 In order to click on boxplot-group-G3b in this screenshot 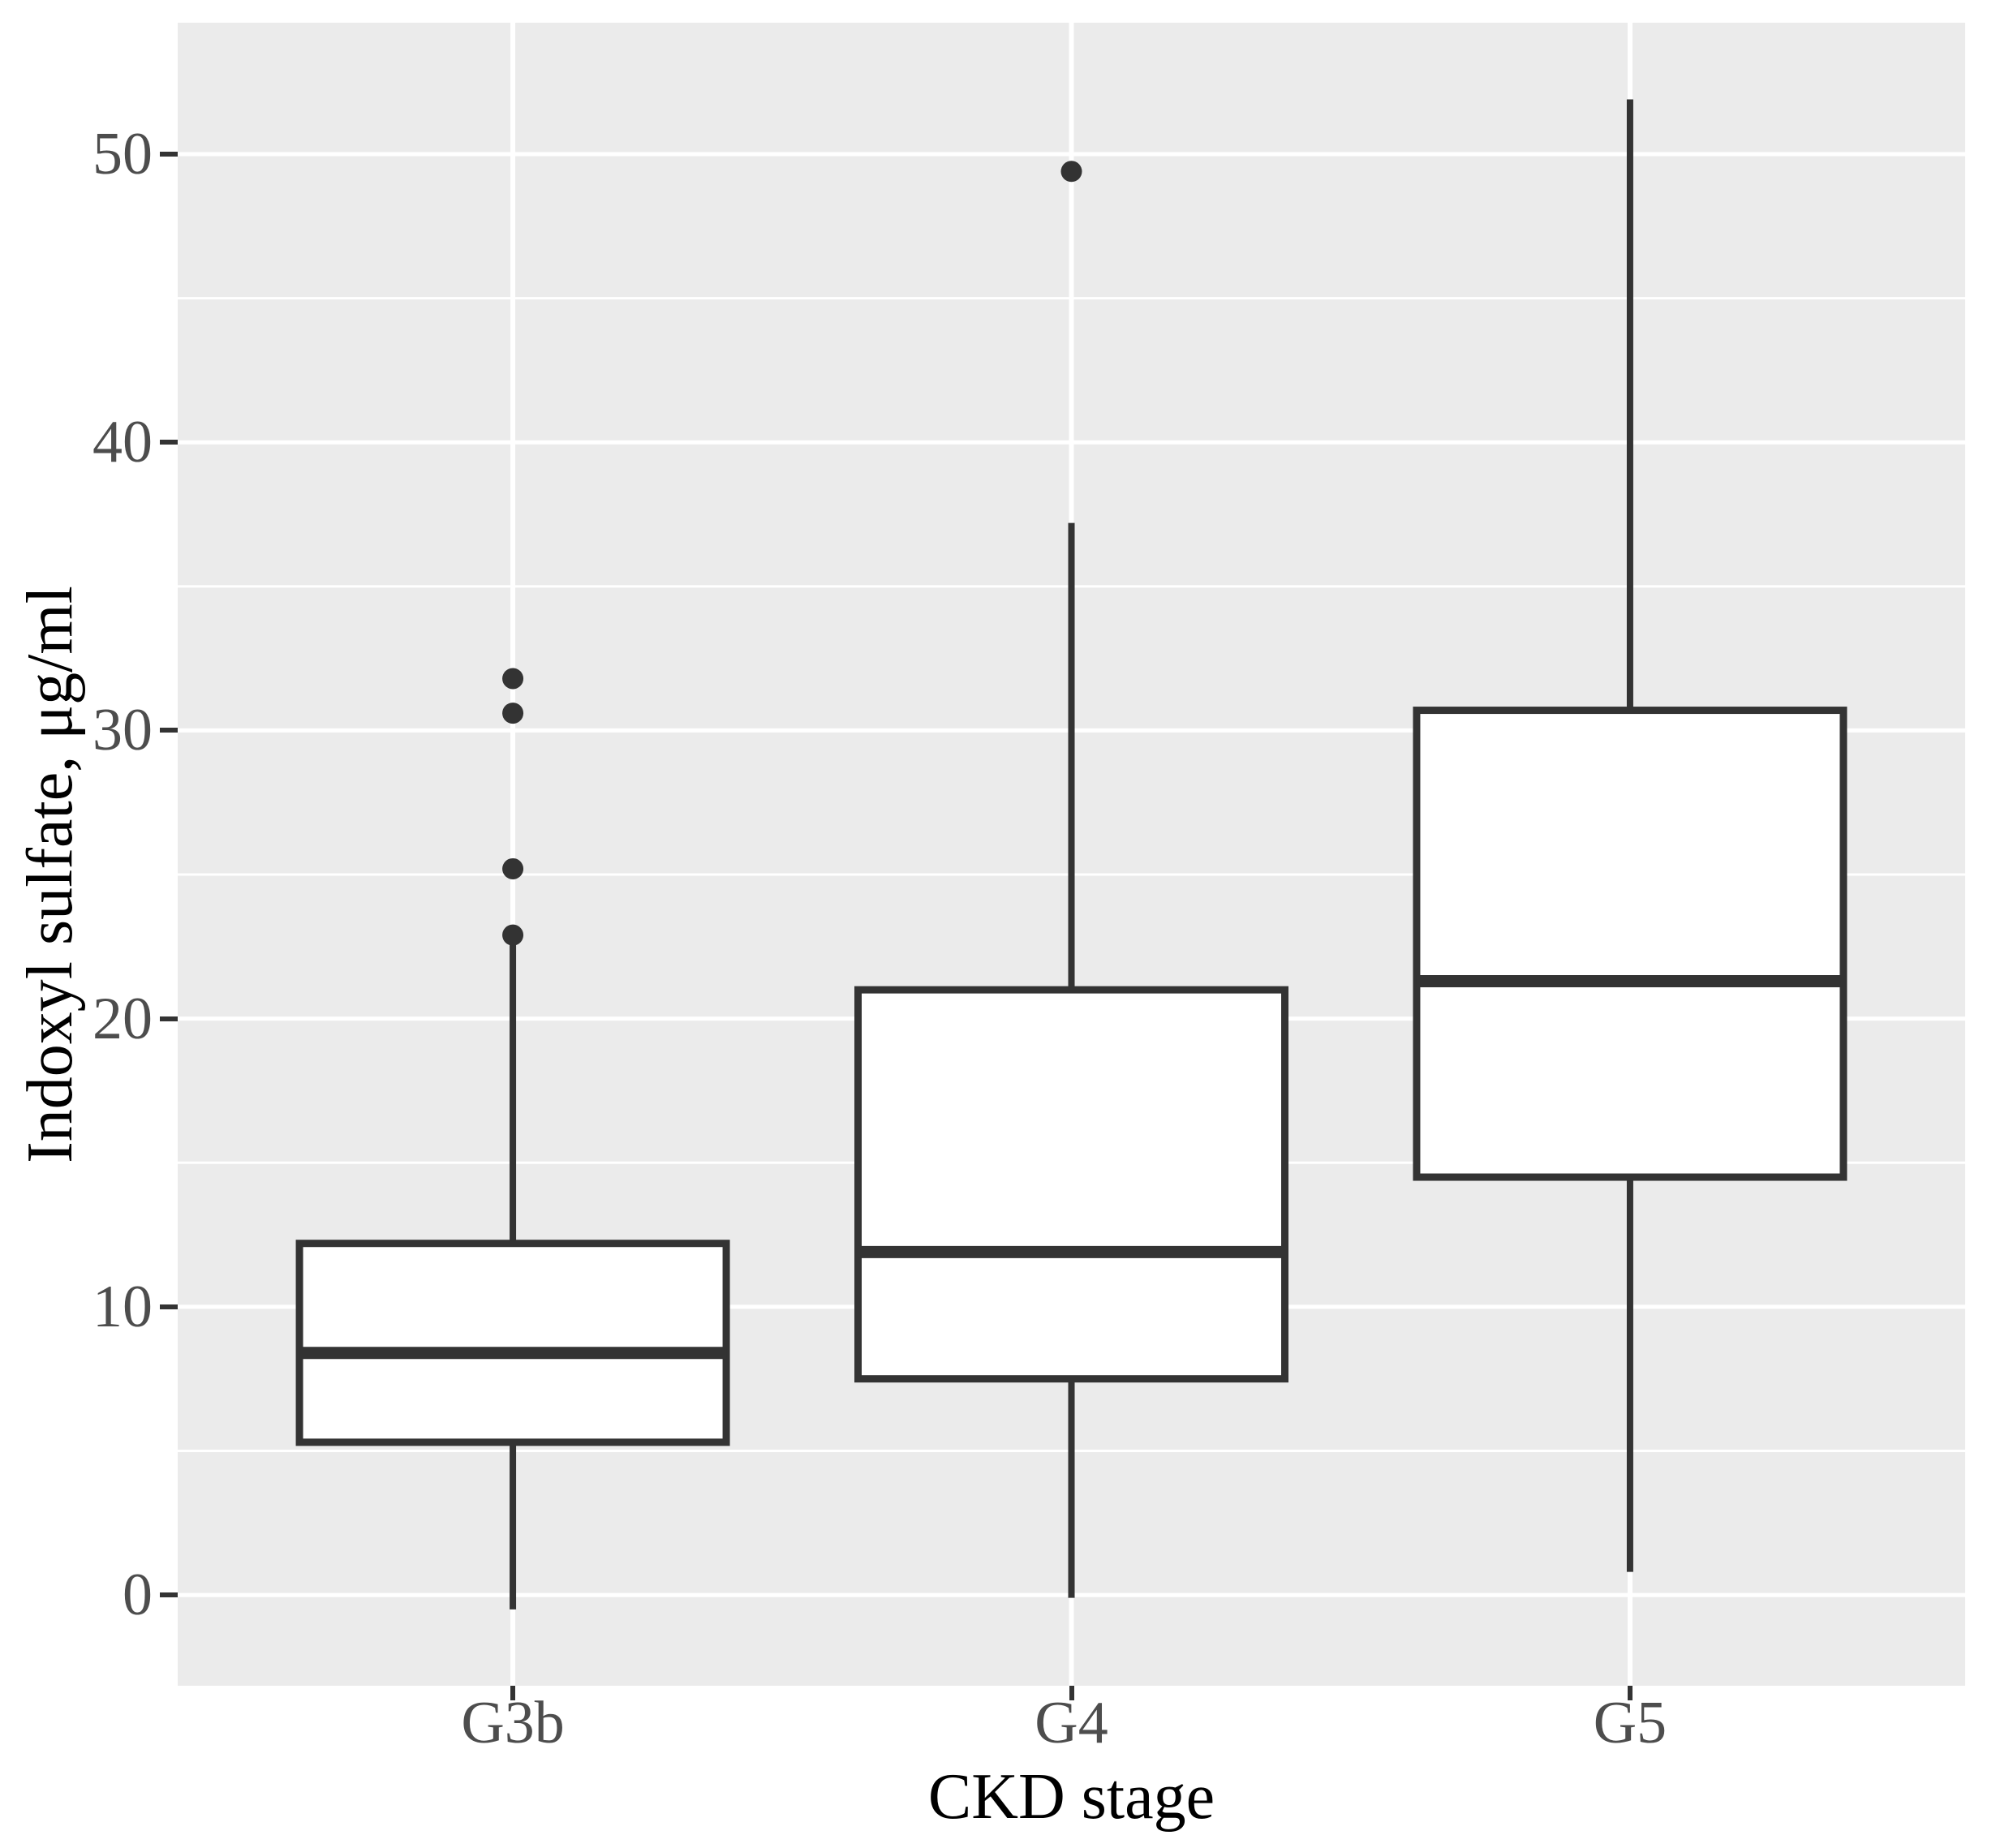, I will do `click(512, 1138)`.